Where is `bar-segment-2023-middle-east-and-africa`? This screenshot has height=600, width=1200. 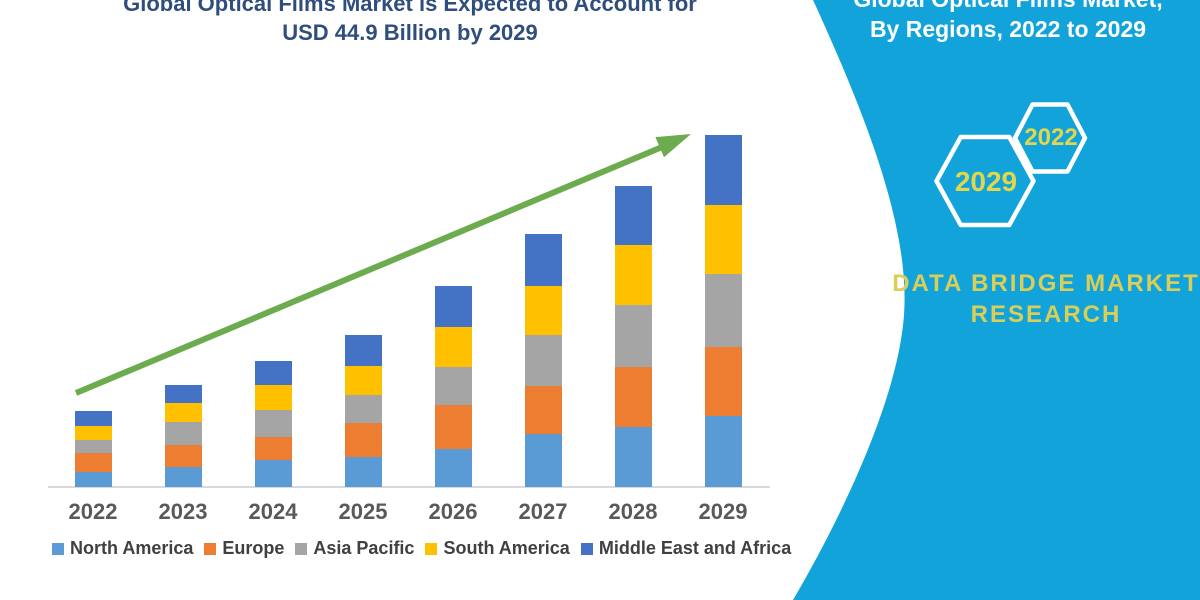 bar-segment-2023-middle-east-and-africa is located at coordinates (183, 393).